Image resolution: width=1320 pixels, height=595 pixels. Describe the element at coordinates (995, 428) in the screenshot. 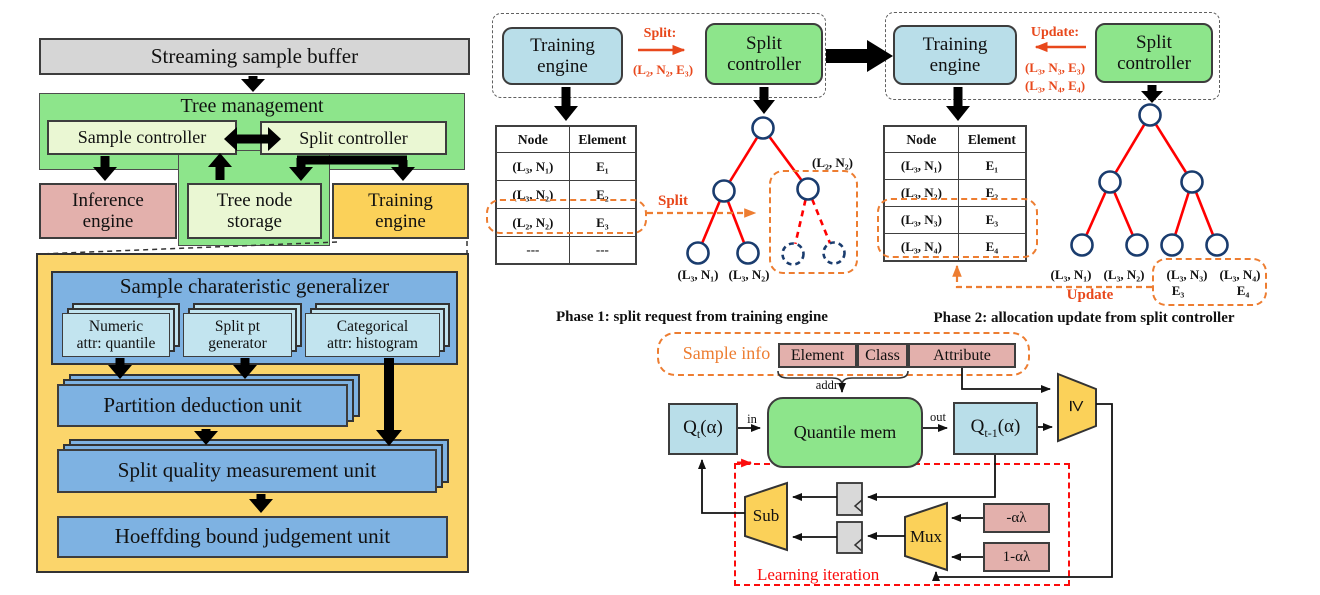

I see `qt-prev-register-box: Qt-1(α)` at that location.